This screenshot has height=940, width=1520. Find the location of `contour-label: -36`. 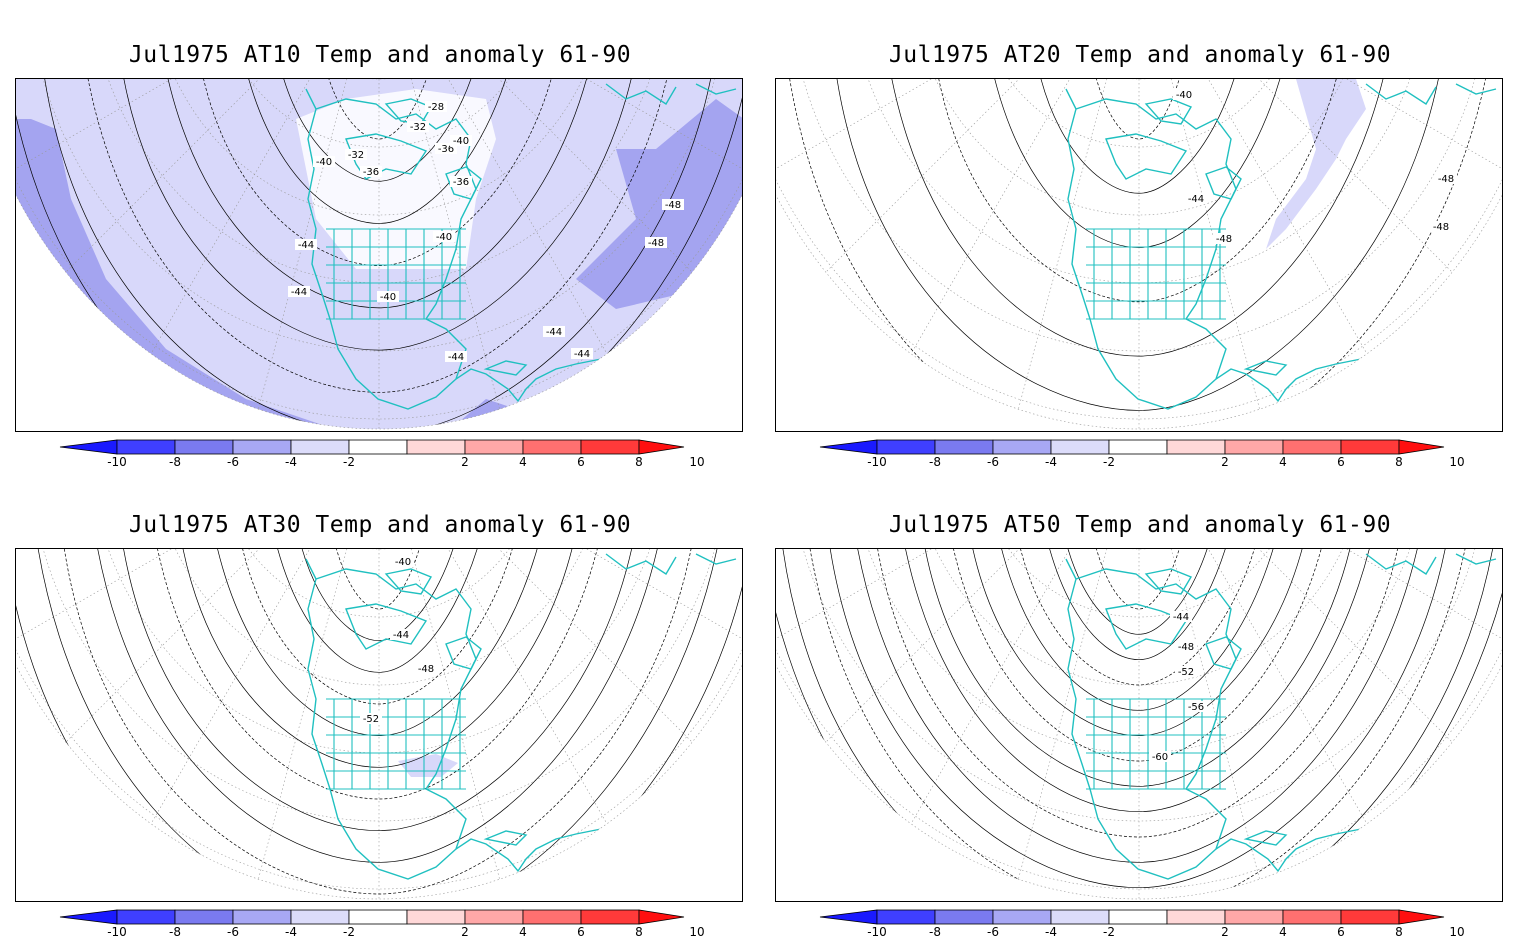

contour-label: -36 is located at coordinates (446, 149).